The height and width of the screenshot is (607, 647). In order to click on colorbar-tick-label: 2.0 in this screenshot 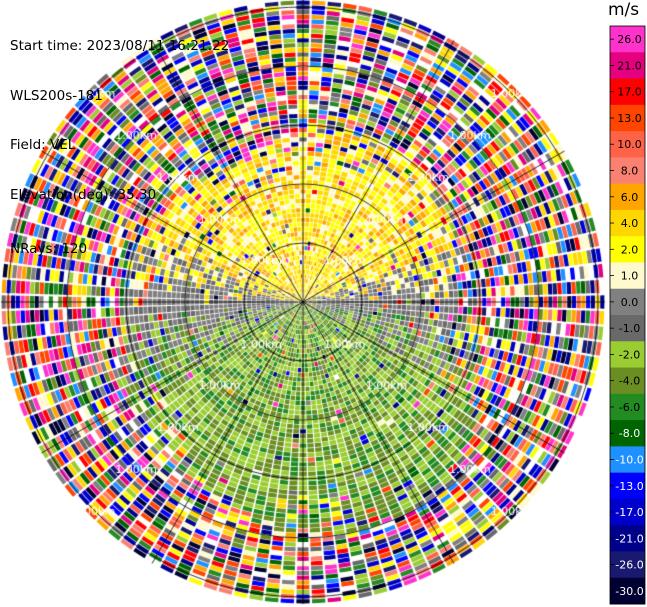, I will do `click(630, 249)`.